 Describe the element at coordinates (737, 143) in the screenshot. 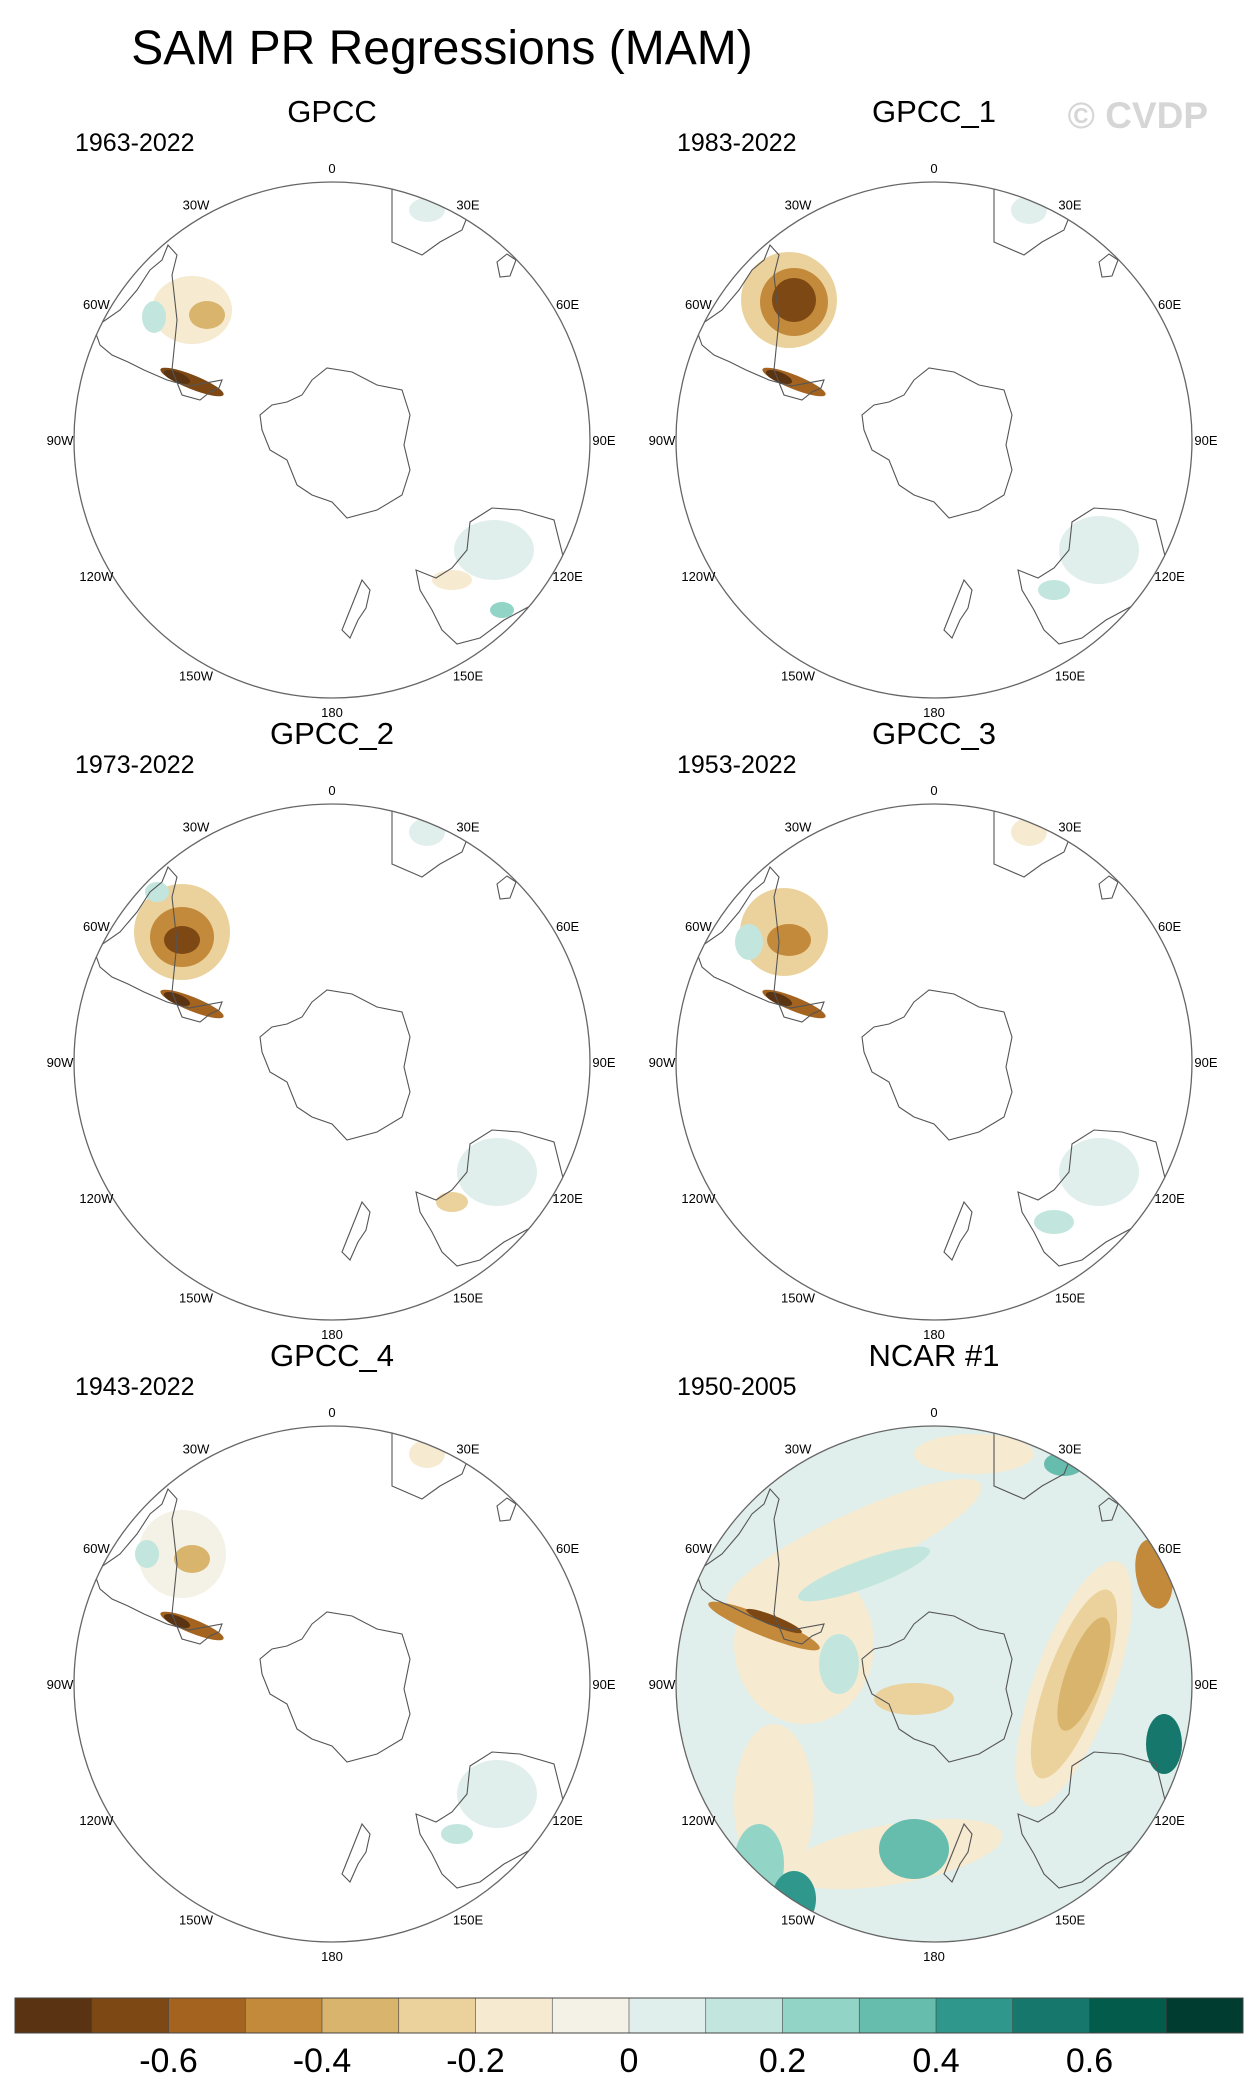

I see `panel-period: 1983-2022` at that location.